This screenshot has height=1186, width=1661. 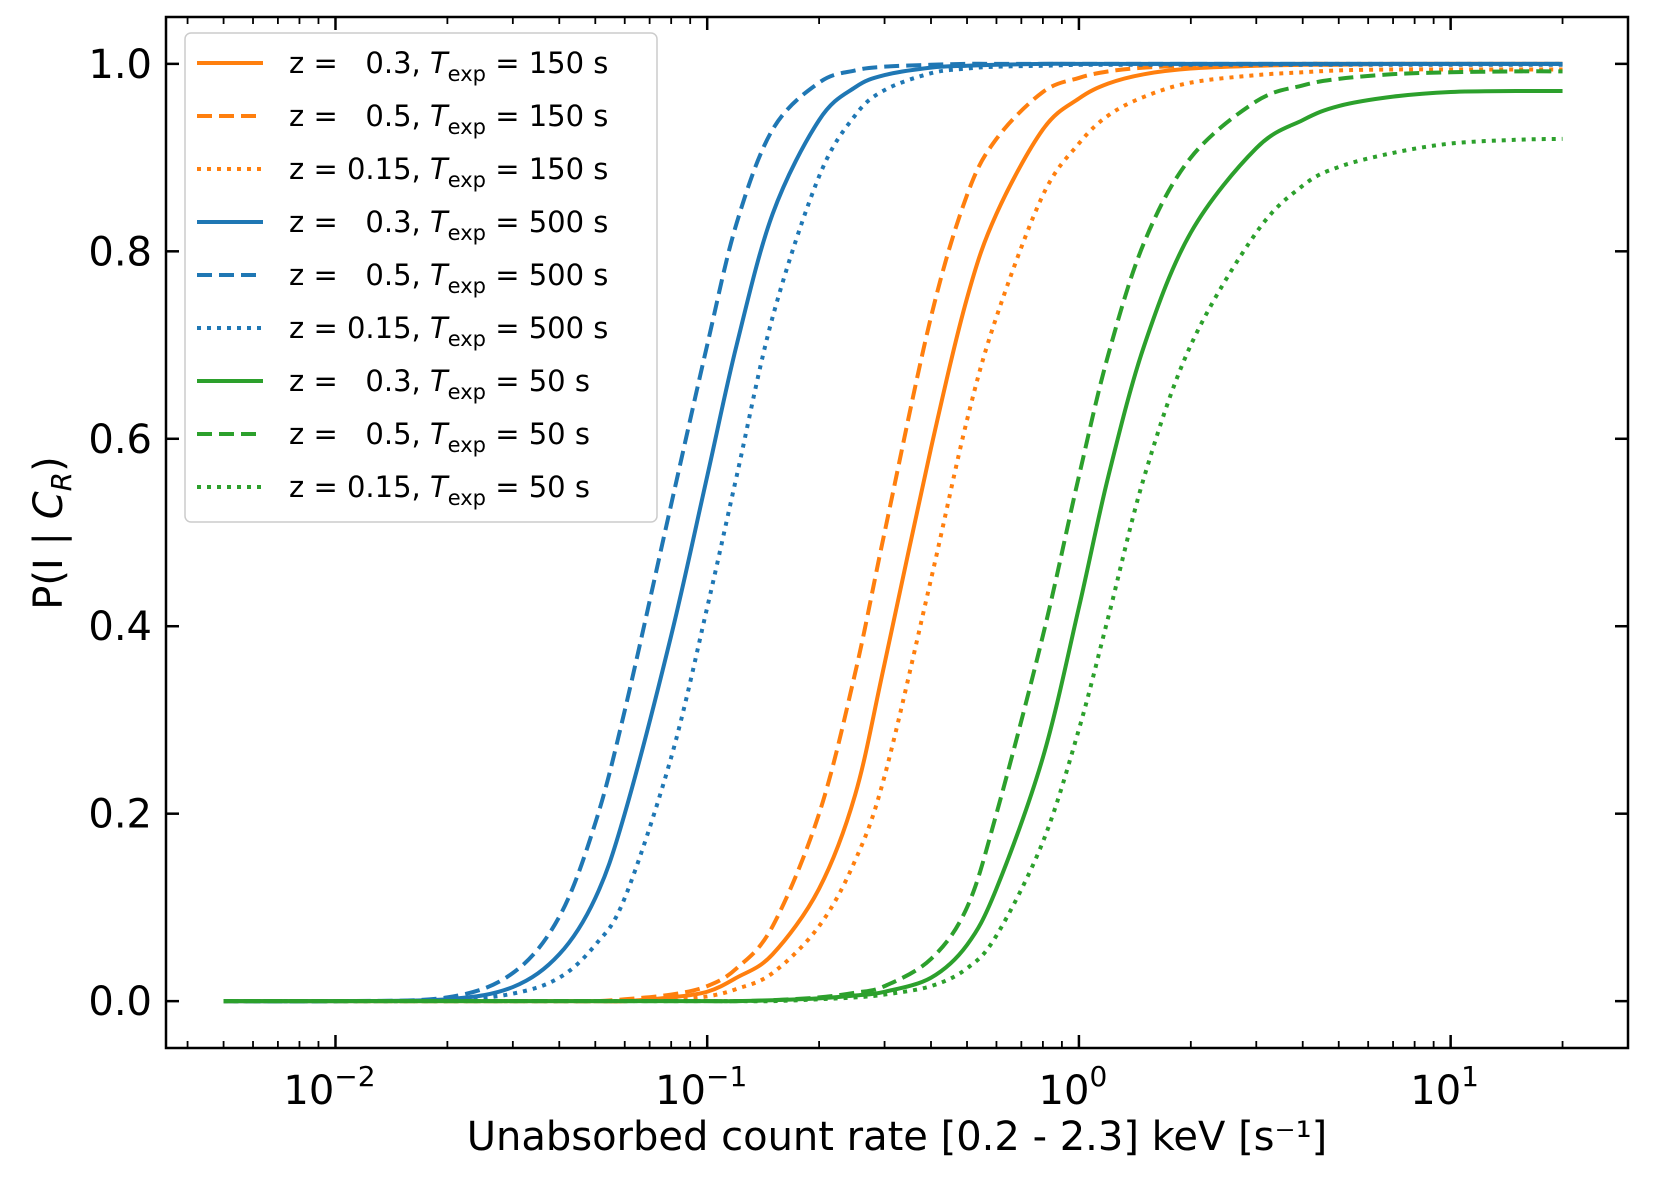 What do you see at coordinates (52, 532) in the screenshot?
I see `y-axis-label: P(I | CR)` at bounding box center [52, 532].